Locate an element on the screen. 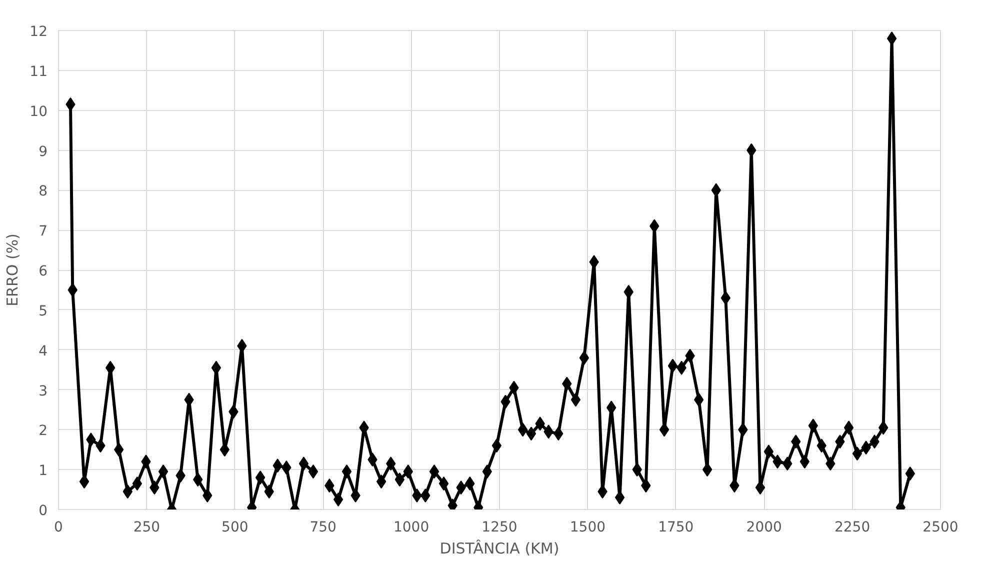  y-tick-label: 2 is located at coordinates (43, 431).